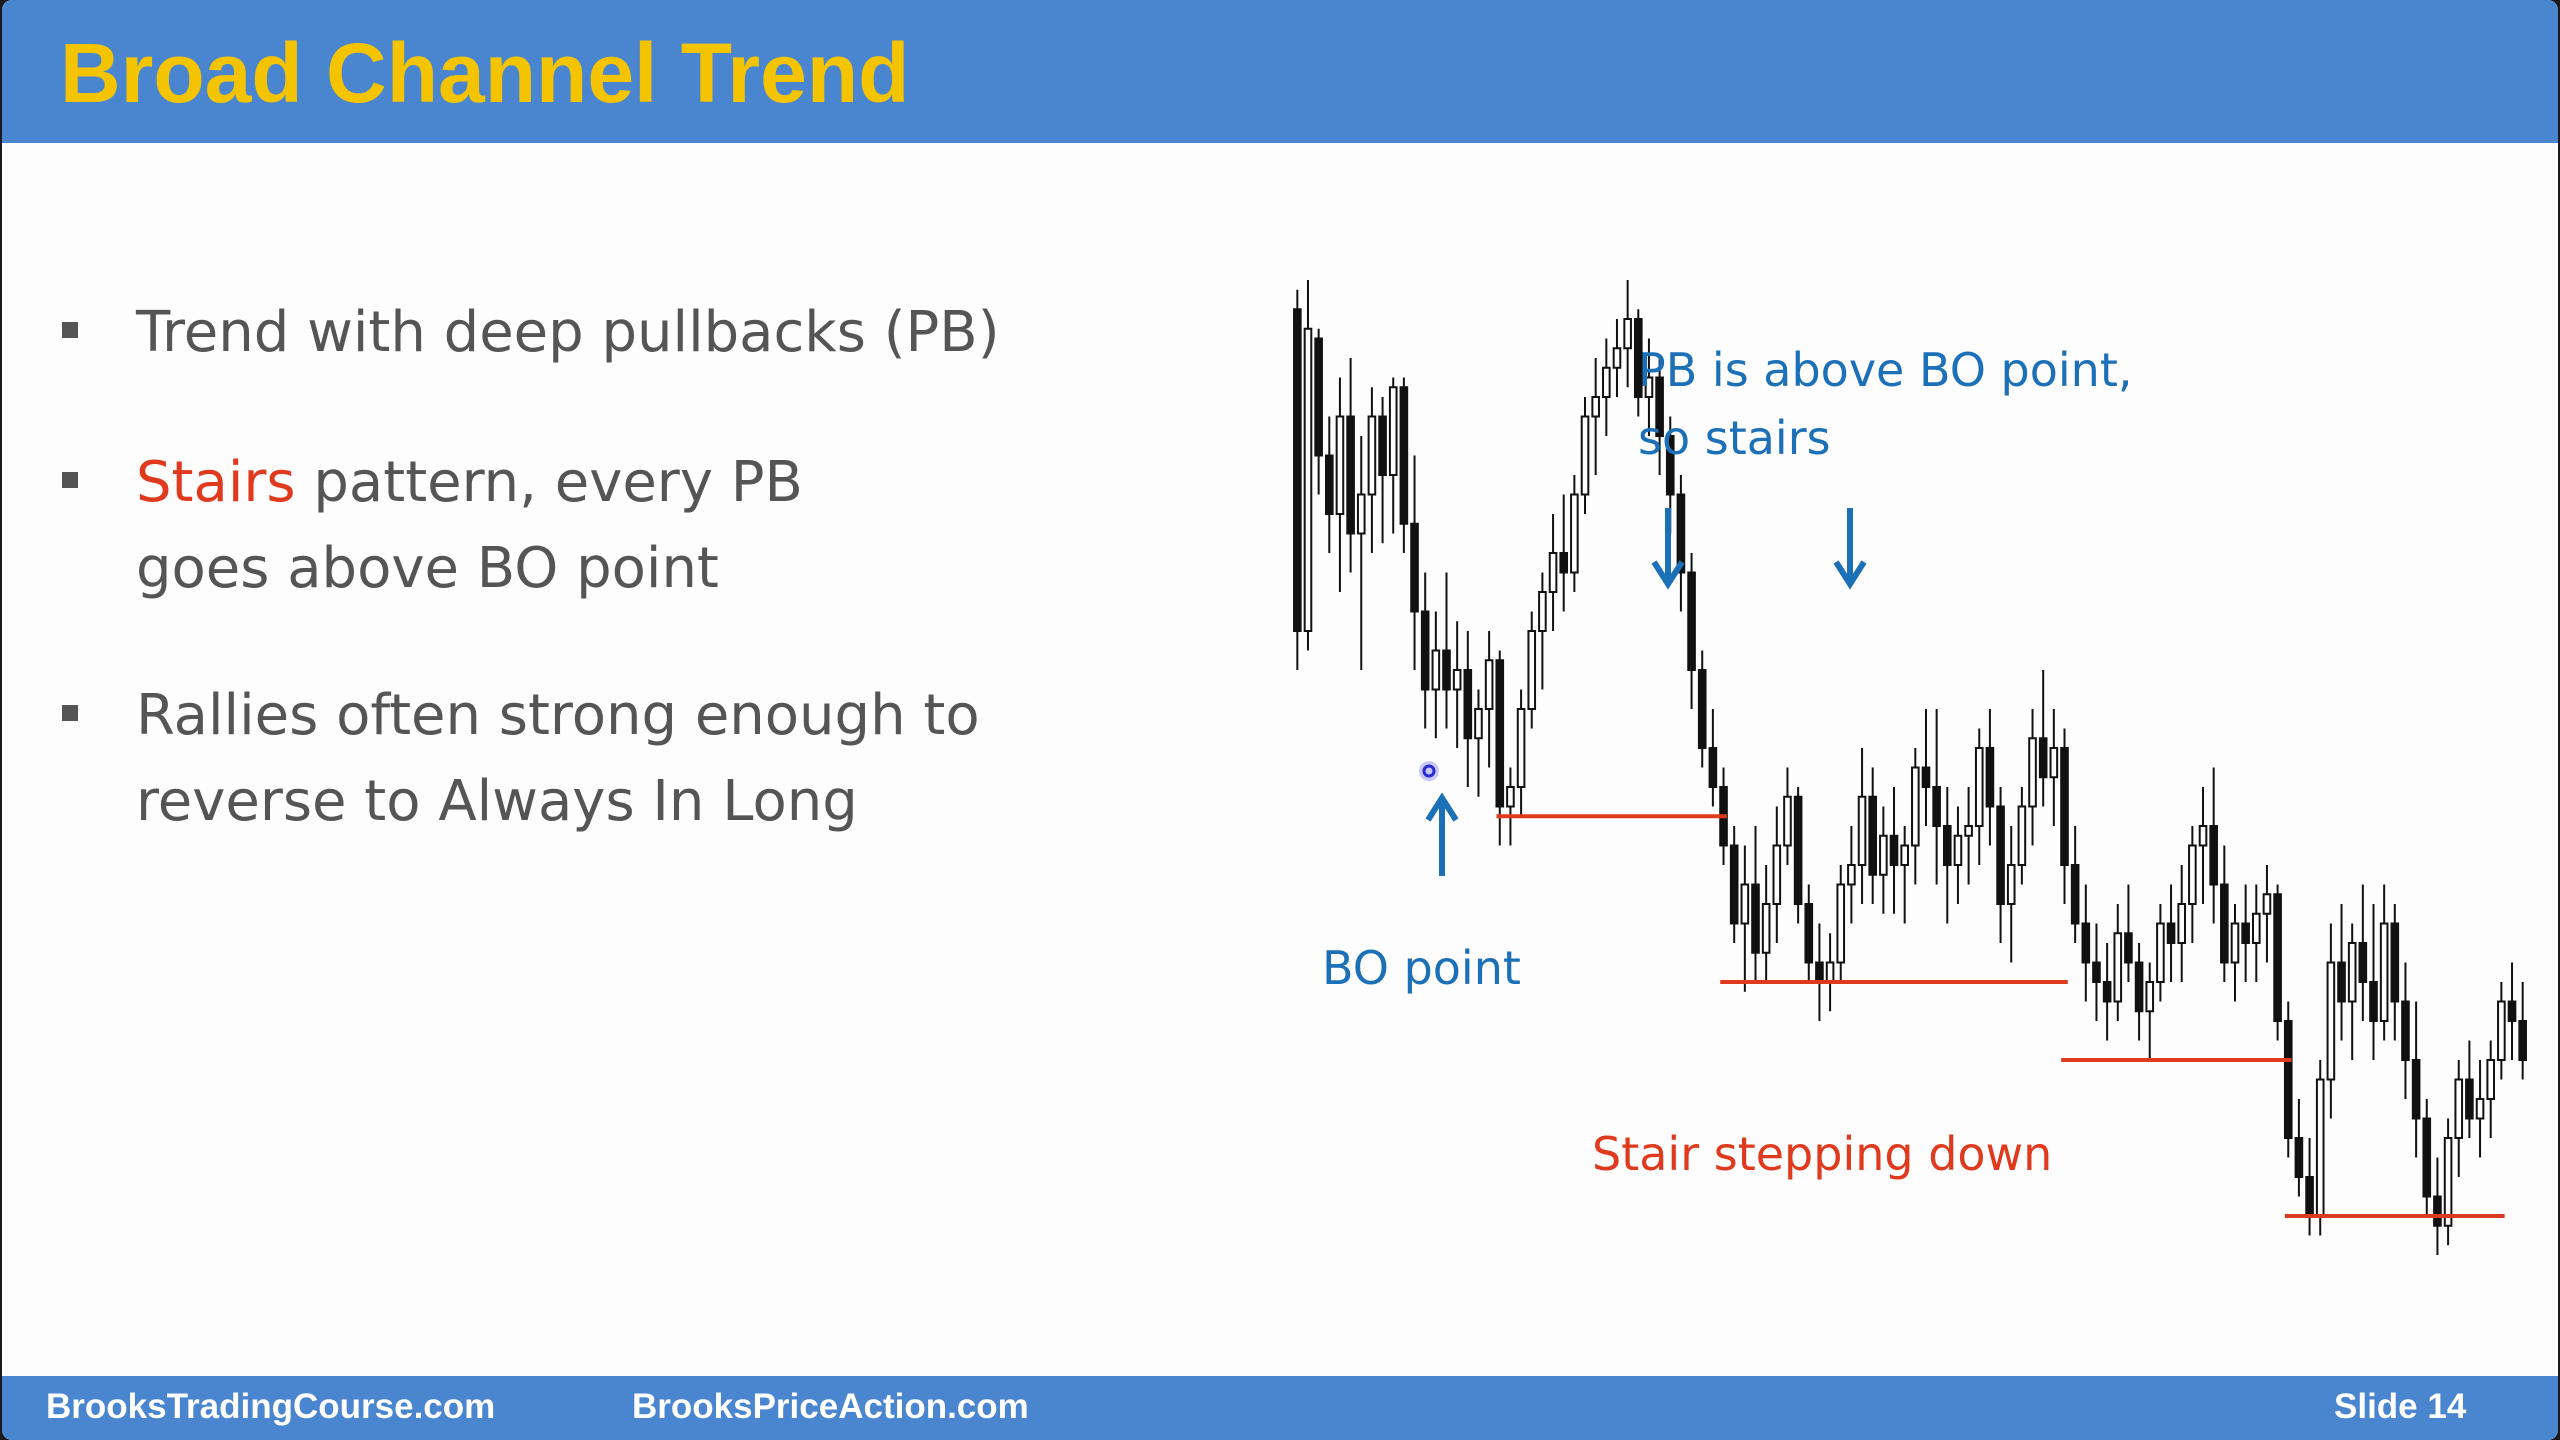  I want to click on bullet-text: pattern, every PB goes above BO point, so click(469, 525).